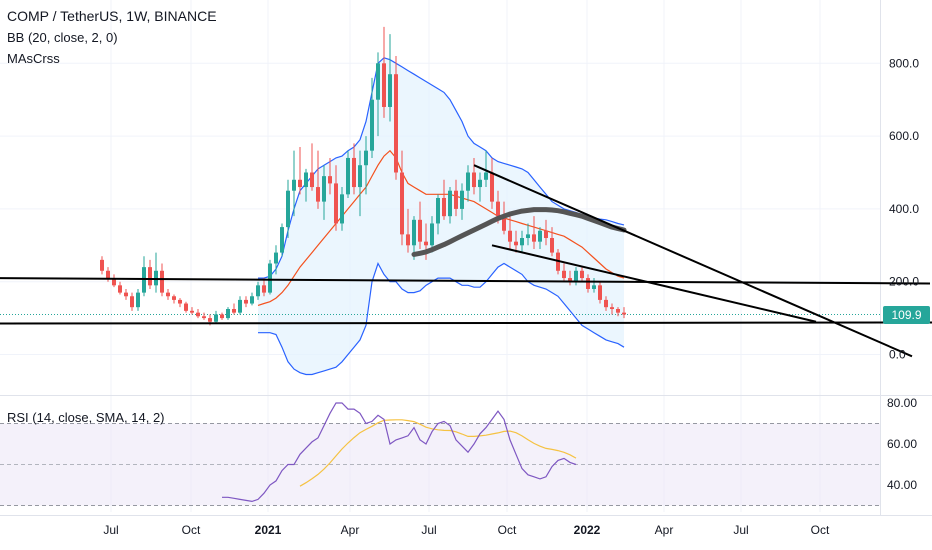  I want to click on rsi-legend: RSI (14, close, SMA, 14, 2), so click(86, 417).